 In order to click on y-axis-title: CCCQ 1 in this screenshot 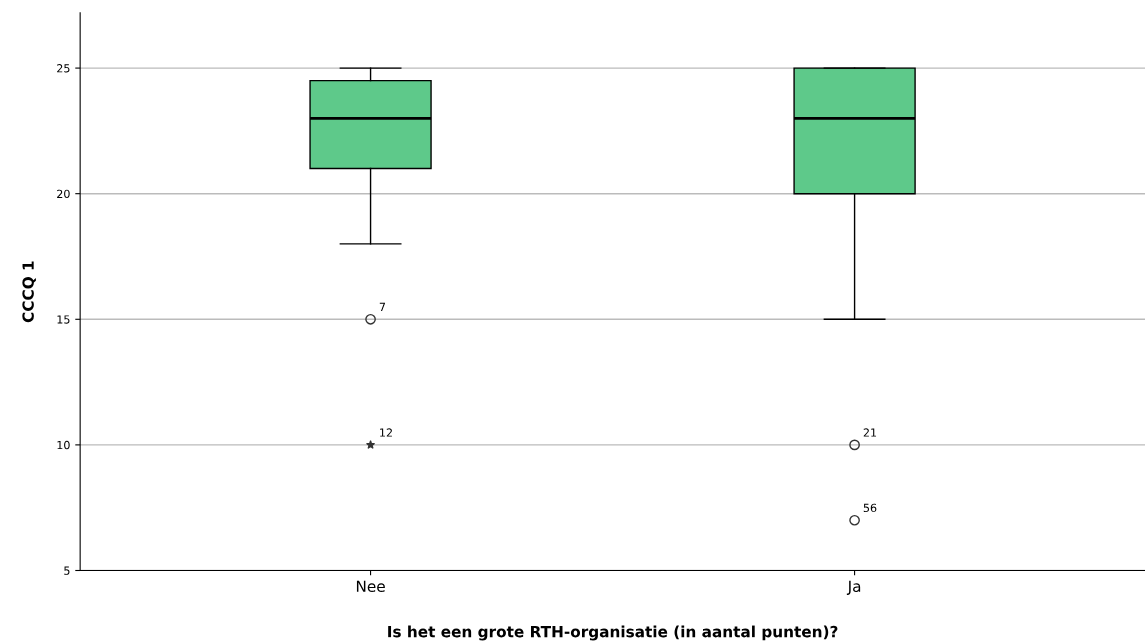, I will do `click(29, 292)`.